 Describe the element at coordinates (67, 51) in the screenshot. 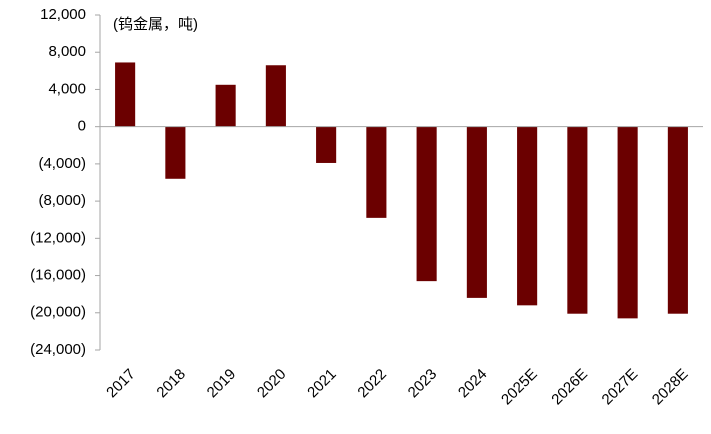

I see `y-tick-label: 8,000` at that location.